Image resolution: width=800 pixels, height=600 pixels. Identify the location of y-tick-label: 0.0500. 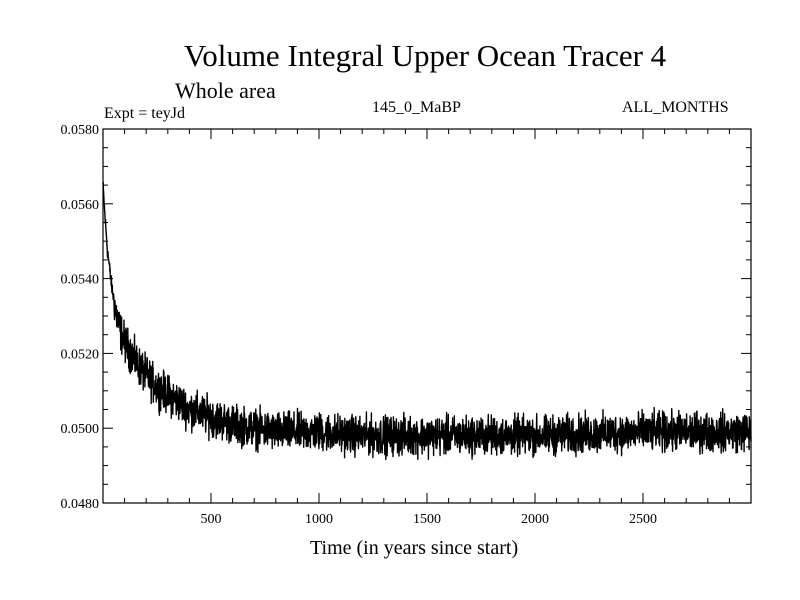
(80, 429).